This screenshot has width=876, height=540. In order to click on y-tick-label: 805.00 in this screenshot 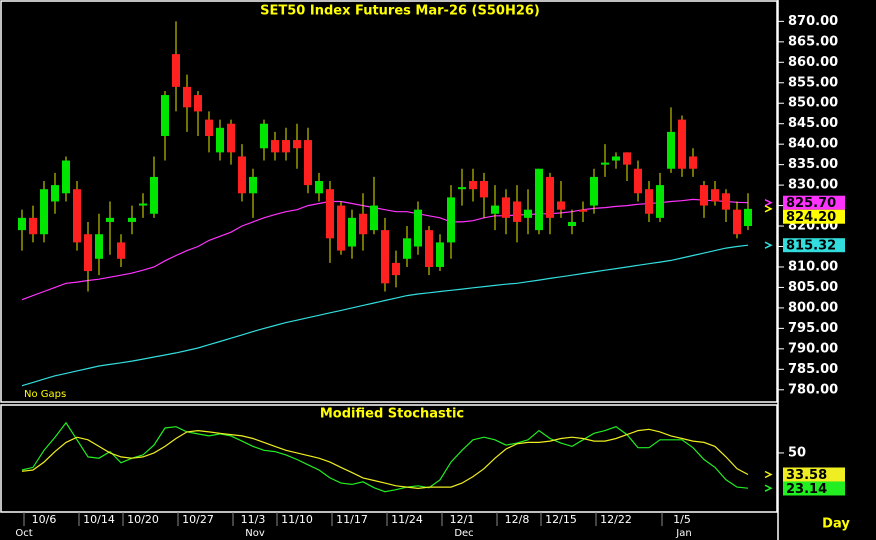, I will do `click(813, 287)`.